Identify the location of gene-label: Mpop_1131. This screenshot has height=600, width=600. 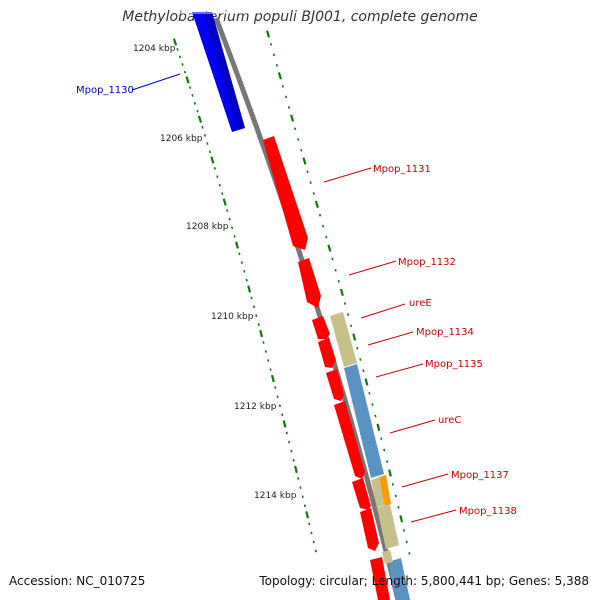
(402, 169).